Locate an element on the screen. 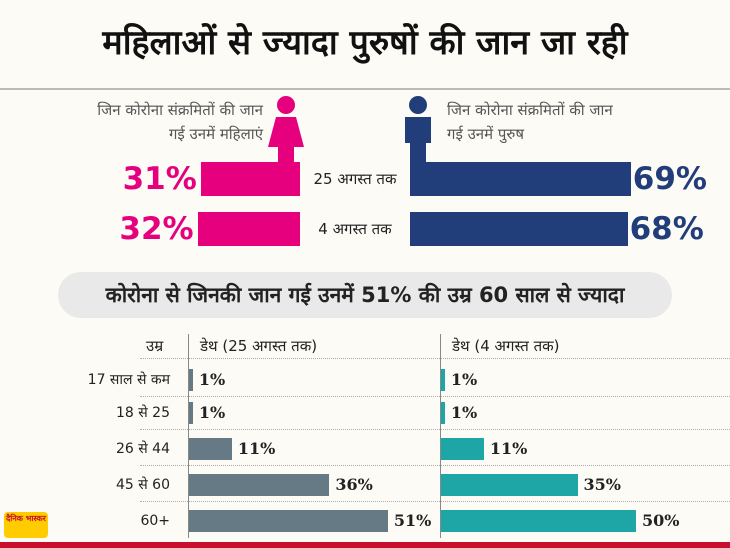 Image resolution: width=730 pixels, height=548 pixels. category-label: 17 साल से कम is located at coordinates (128, 380).